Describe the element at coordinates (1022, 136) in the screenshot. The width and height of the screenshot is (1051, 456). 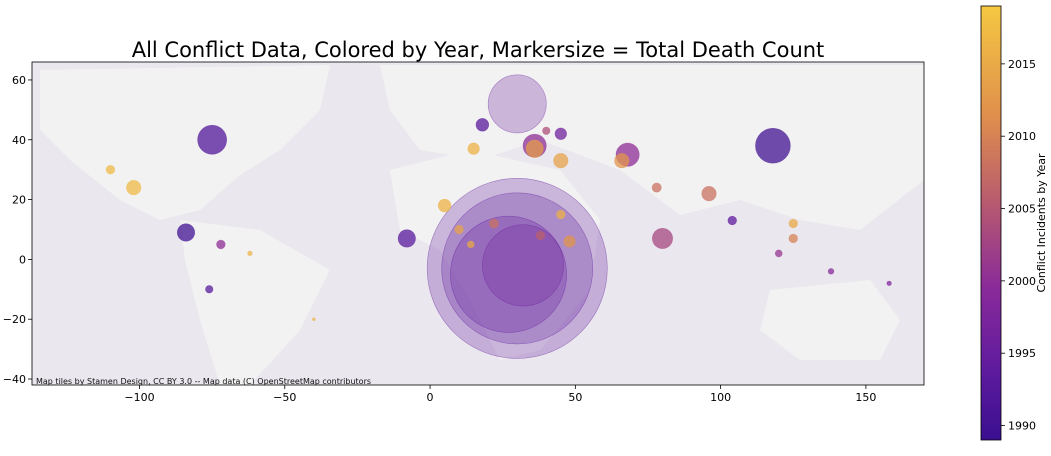
I see `colorbar-tick-label: 2010` at that location.